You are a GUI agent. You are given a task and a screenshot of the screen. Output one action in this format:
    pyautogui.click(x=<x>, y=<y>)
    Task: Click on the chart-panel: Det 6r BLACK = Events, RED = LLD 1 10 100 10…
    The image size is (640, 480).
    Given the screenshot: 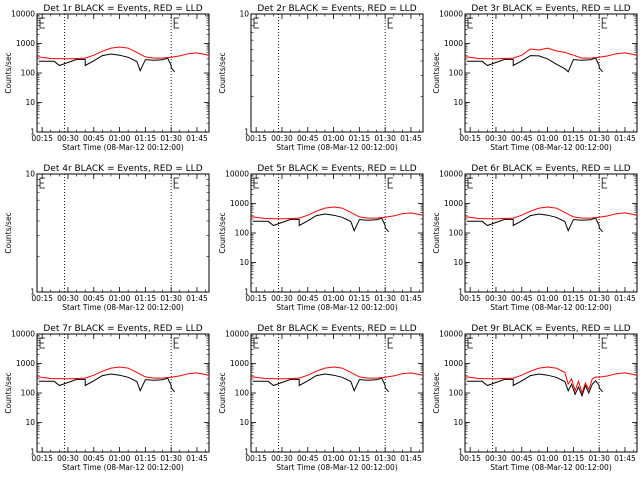 What is the action you would take?
    pyautogui.click(x=535, y=238)
    